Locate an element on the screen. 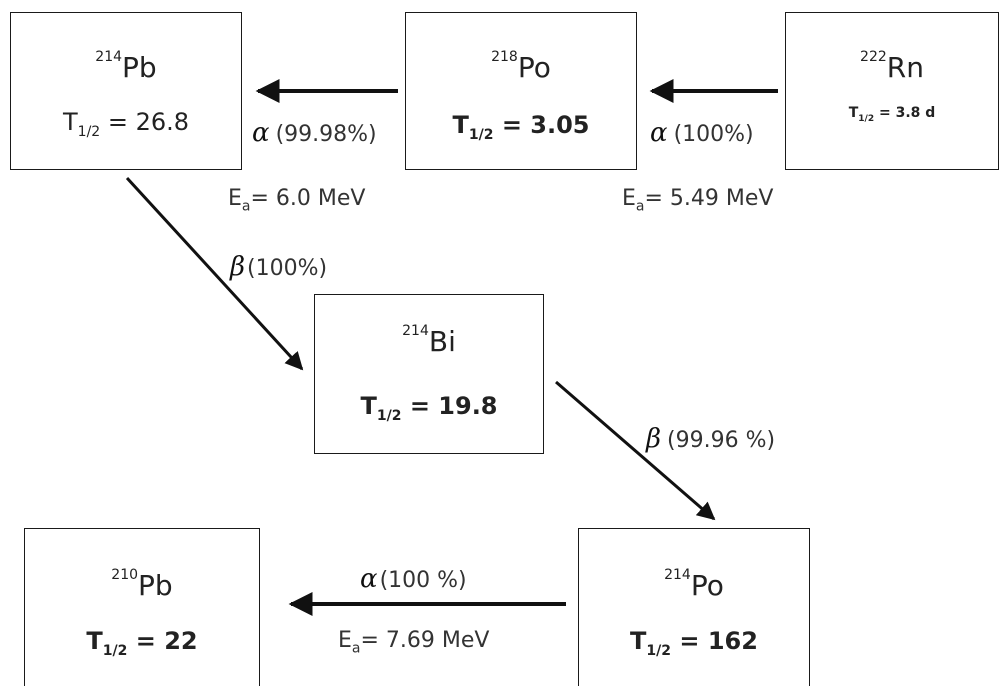  edge-label-po214-to-pb210: α(100 %) is located at coordinates (413, 579).